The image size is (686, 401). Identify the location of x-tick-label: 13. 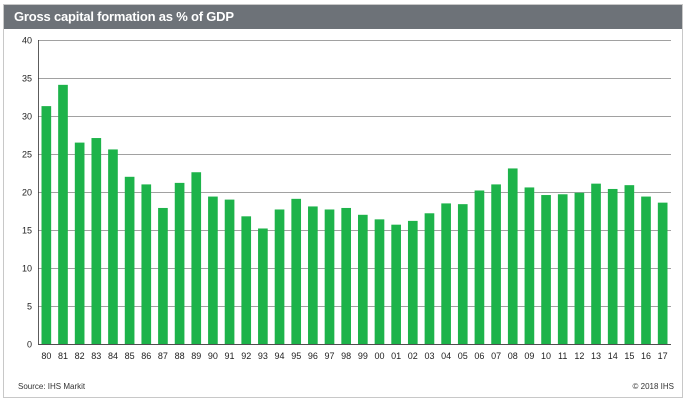
(596, 356).